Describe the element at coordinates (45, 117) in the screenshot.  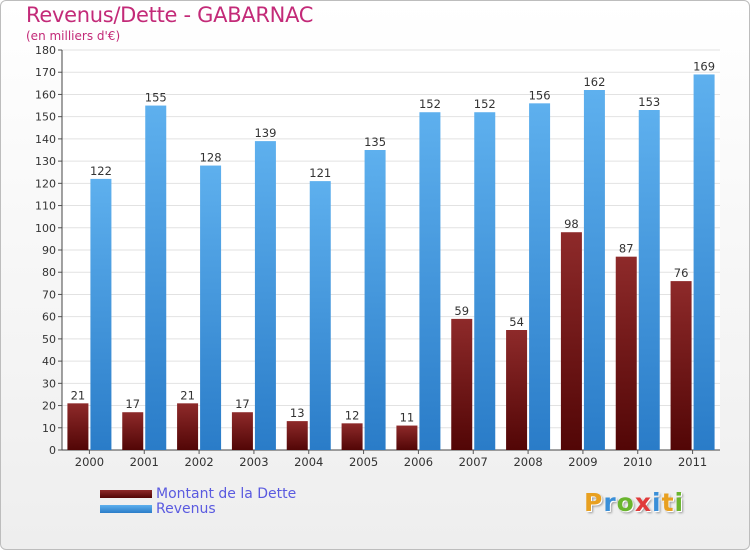
I see `y-tick-label: 150` at that location.